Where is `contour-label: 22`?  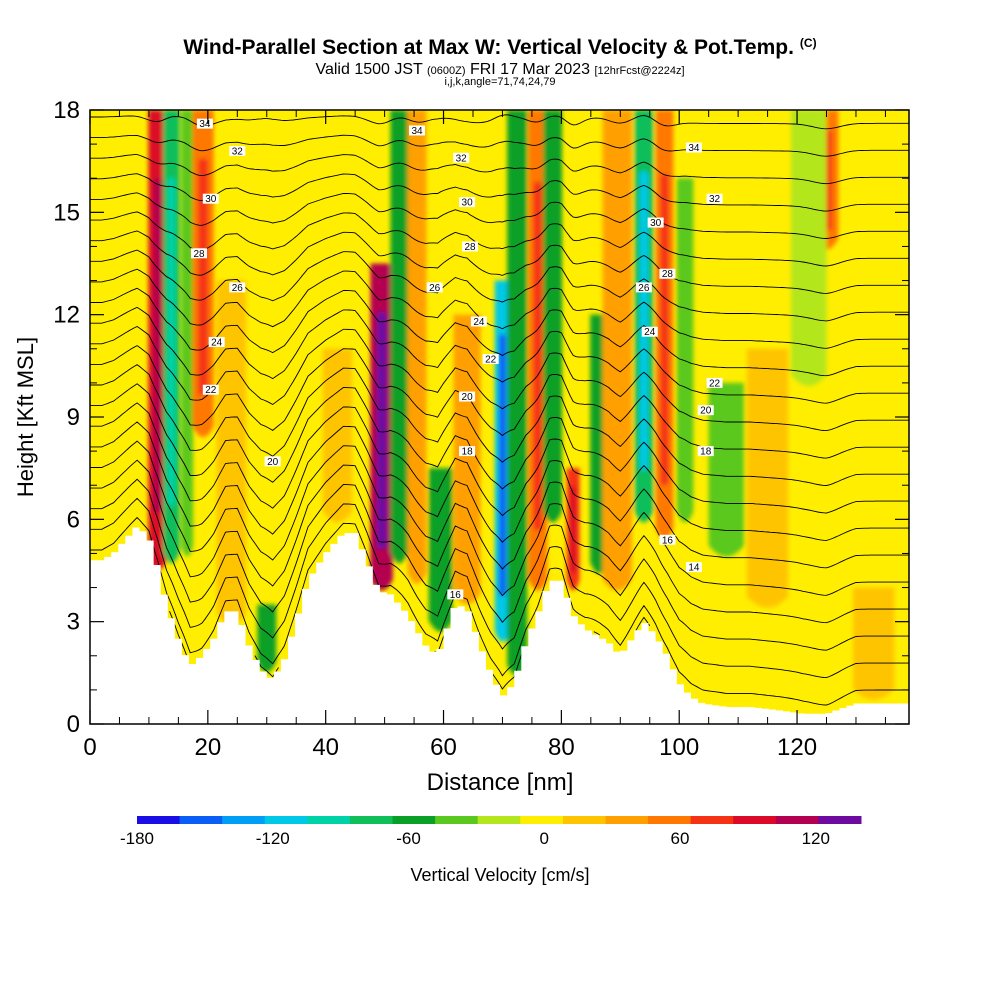 contour-label: 22 is located at coordinates (714, 383).